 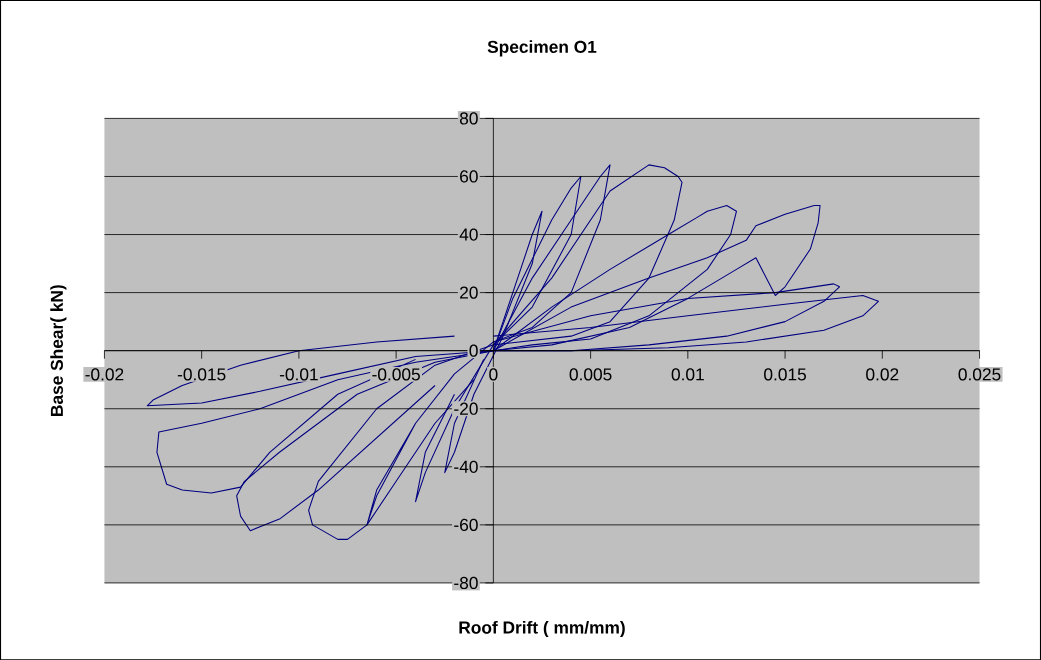 I want to click on y-tick-label: 60, so click(x=469, y=176).